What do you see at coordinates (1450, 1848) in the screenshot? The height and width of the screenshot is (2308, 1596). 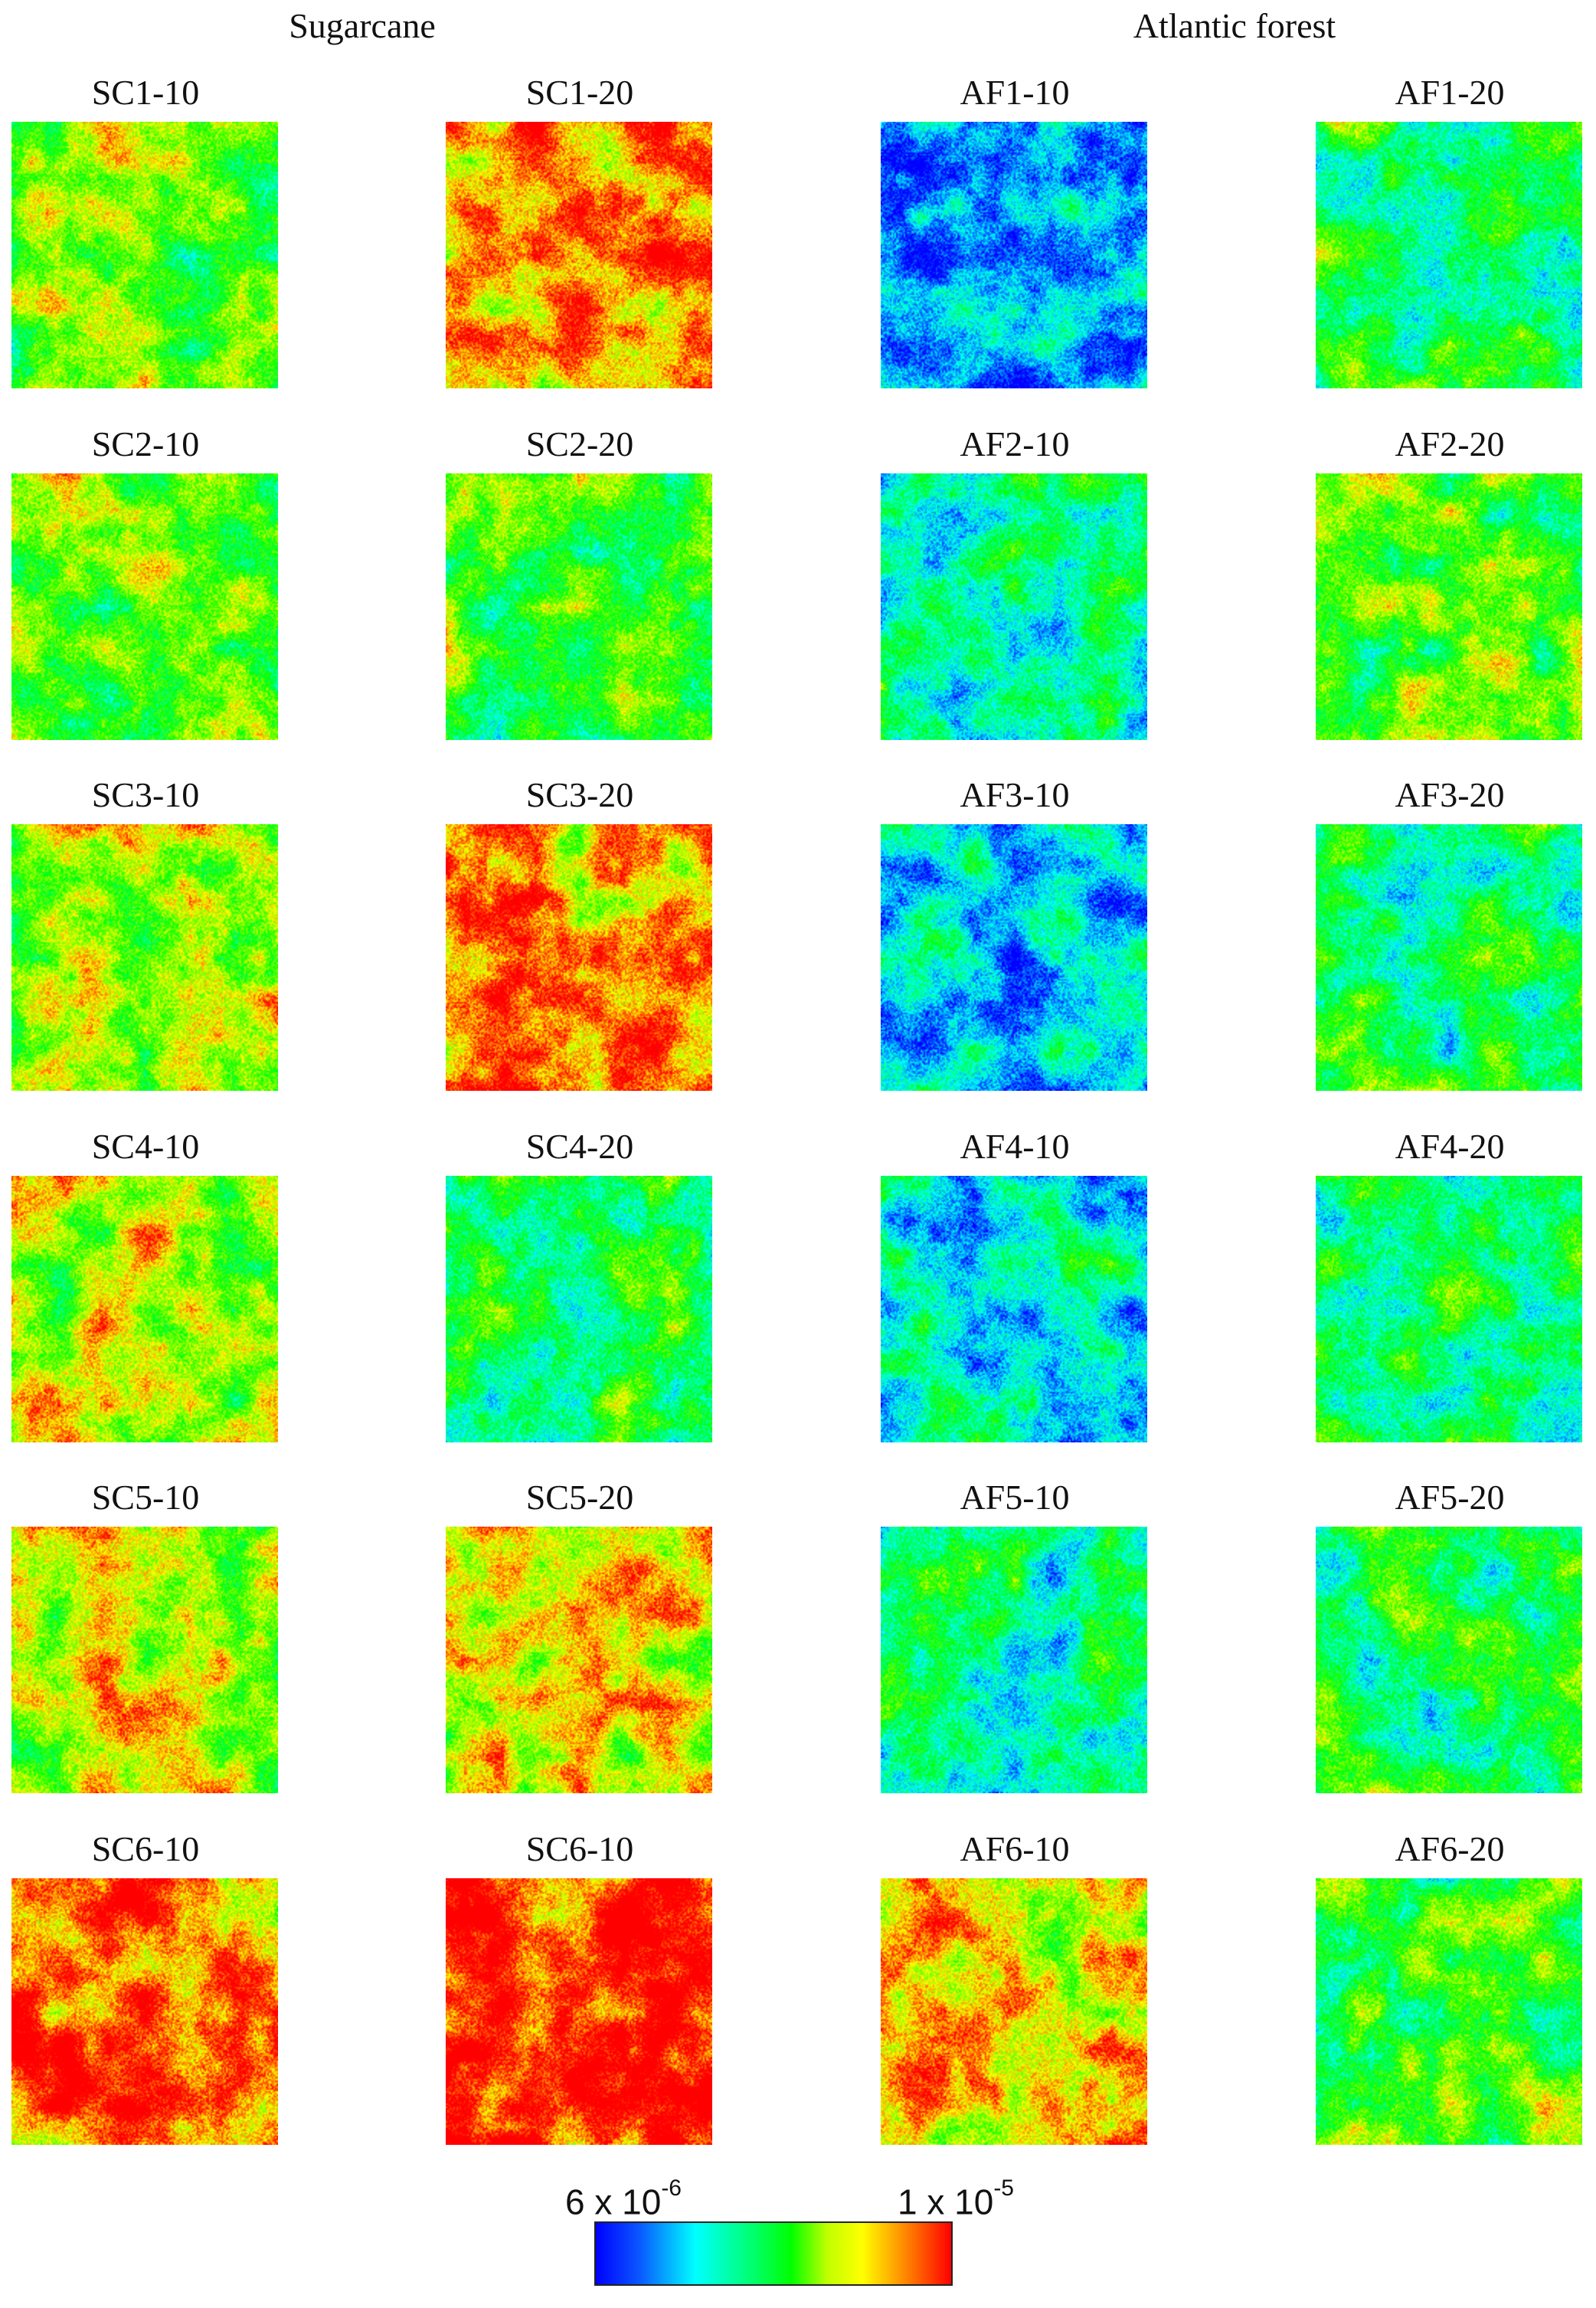 I see `panel-label: AF6-20` at bounding box center [1450, 1848].